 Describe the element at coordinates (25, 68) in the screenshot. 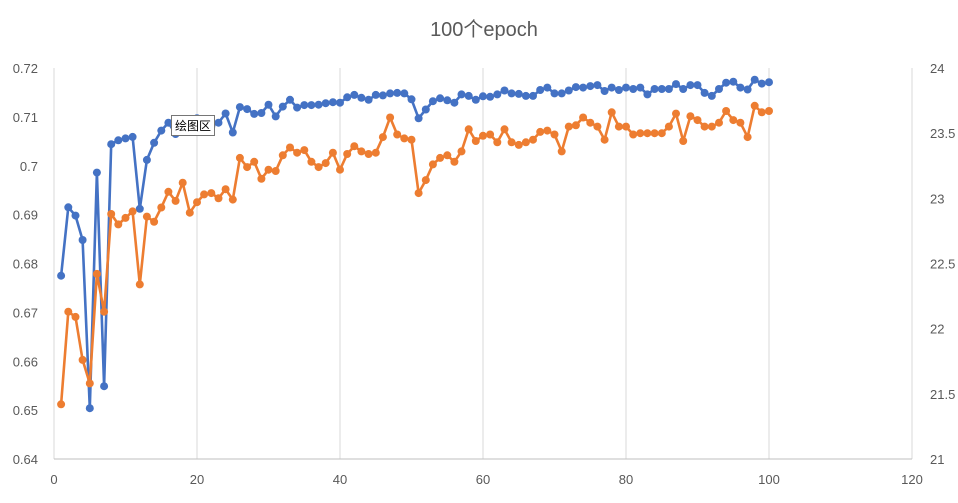

I see `left-y-tick-label: 0.72` at that location.